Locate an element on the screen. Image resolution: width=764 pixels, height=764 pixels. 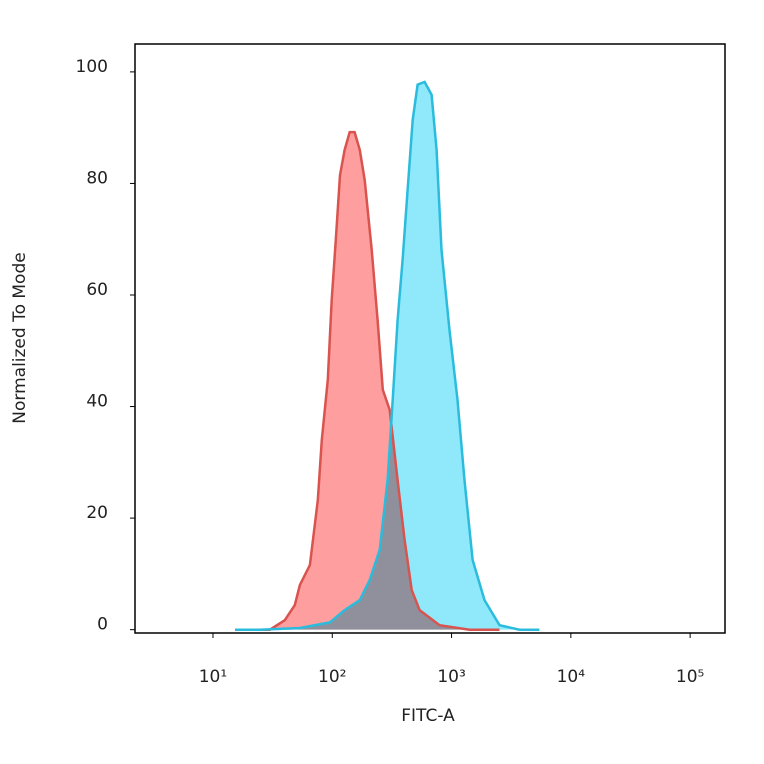
x-tick-label: 10⁵ is located at coordinates (690, 677).